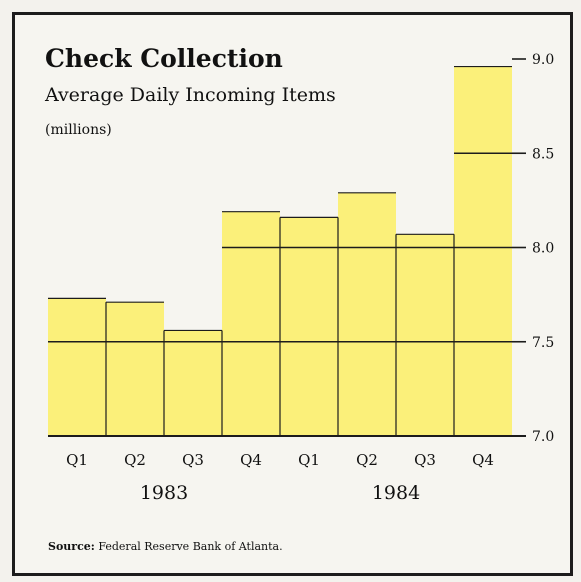 This screenshot has height=582, width=581. Describe the element at coordinates (71, 546) in the screenshot. I see `source-label: Source:` at that location.